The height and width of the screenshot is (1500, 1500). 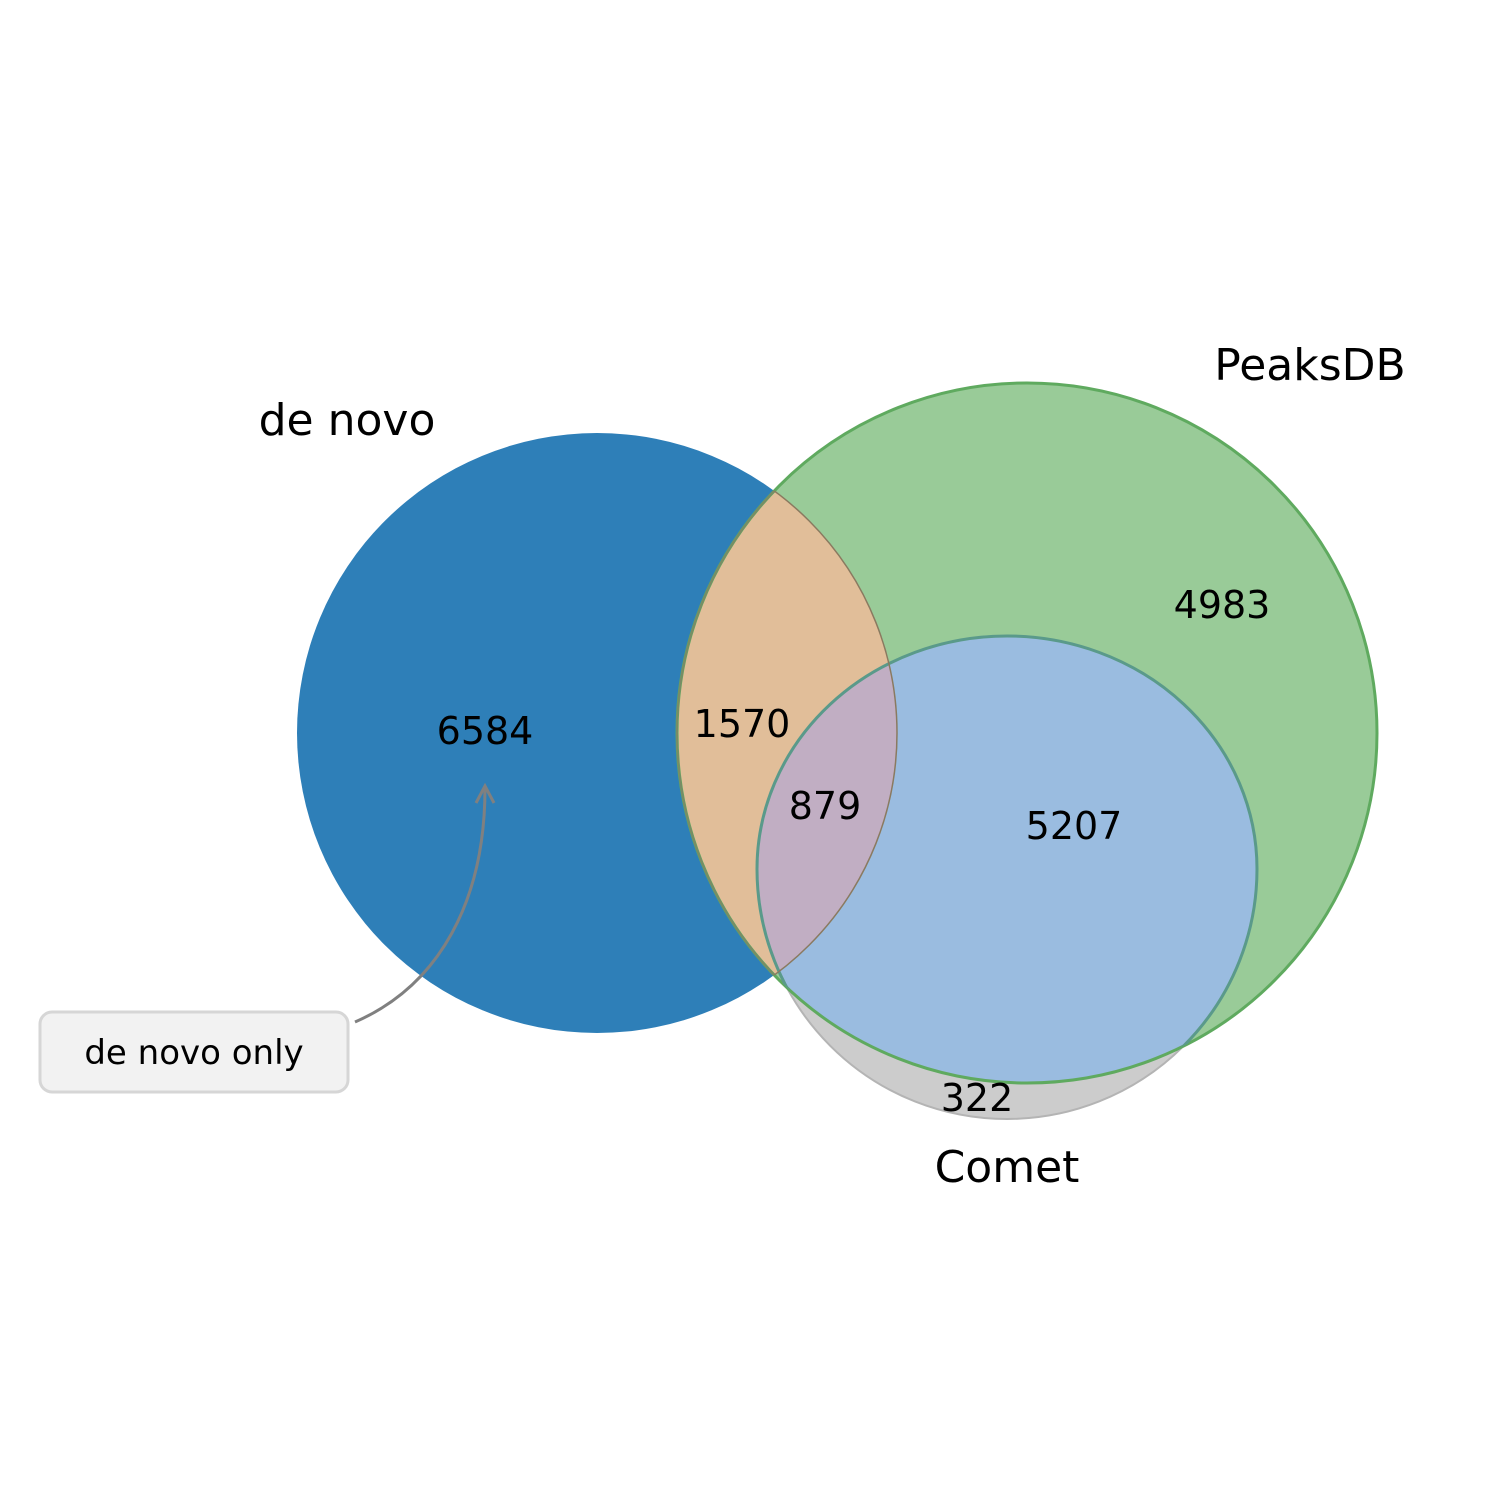 I want to click on denovo-outline-in-peaksdb, so click(x=787, y=733).